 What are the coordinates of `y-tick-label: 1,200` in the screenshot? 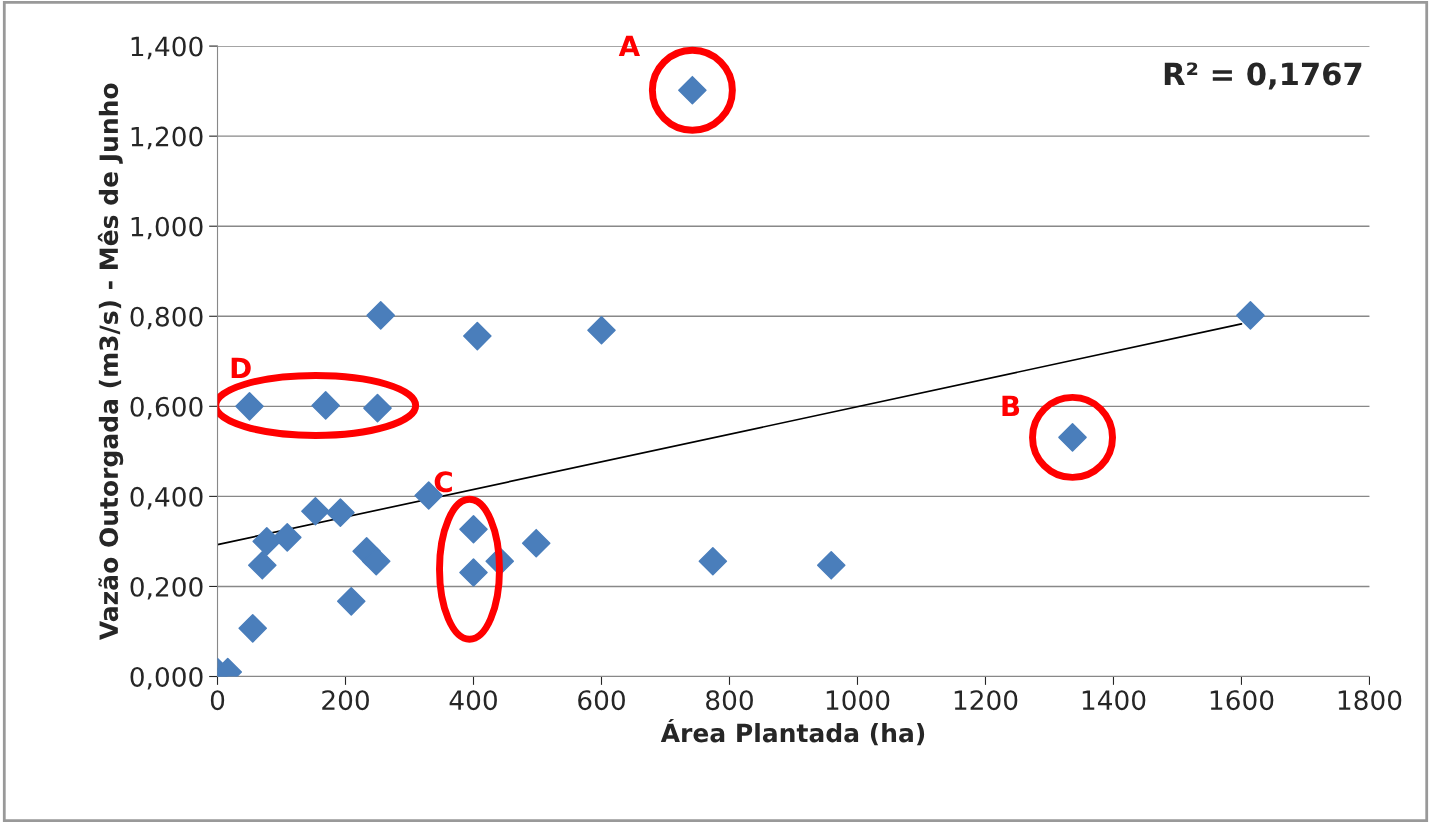 It's located at (167, 138).